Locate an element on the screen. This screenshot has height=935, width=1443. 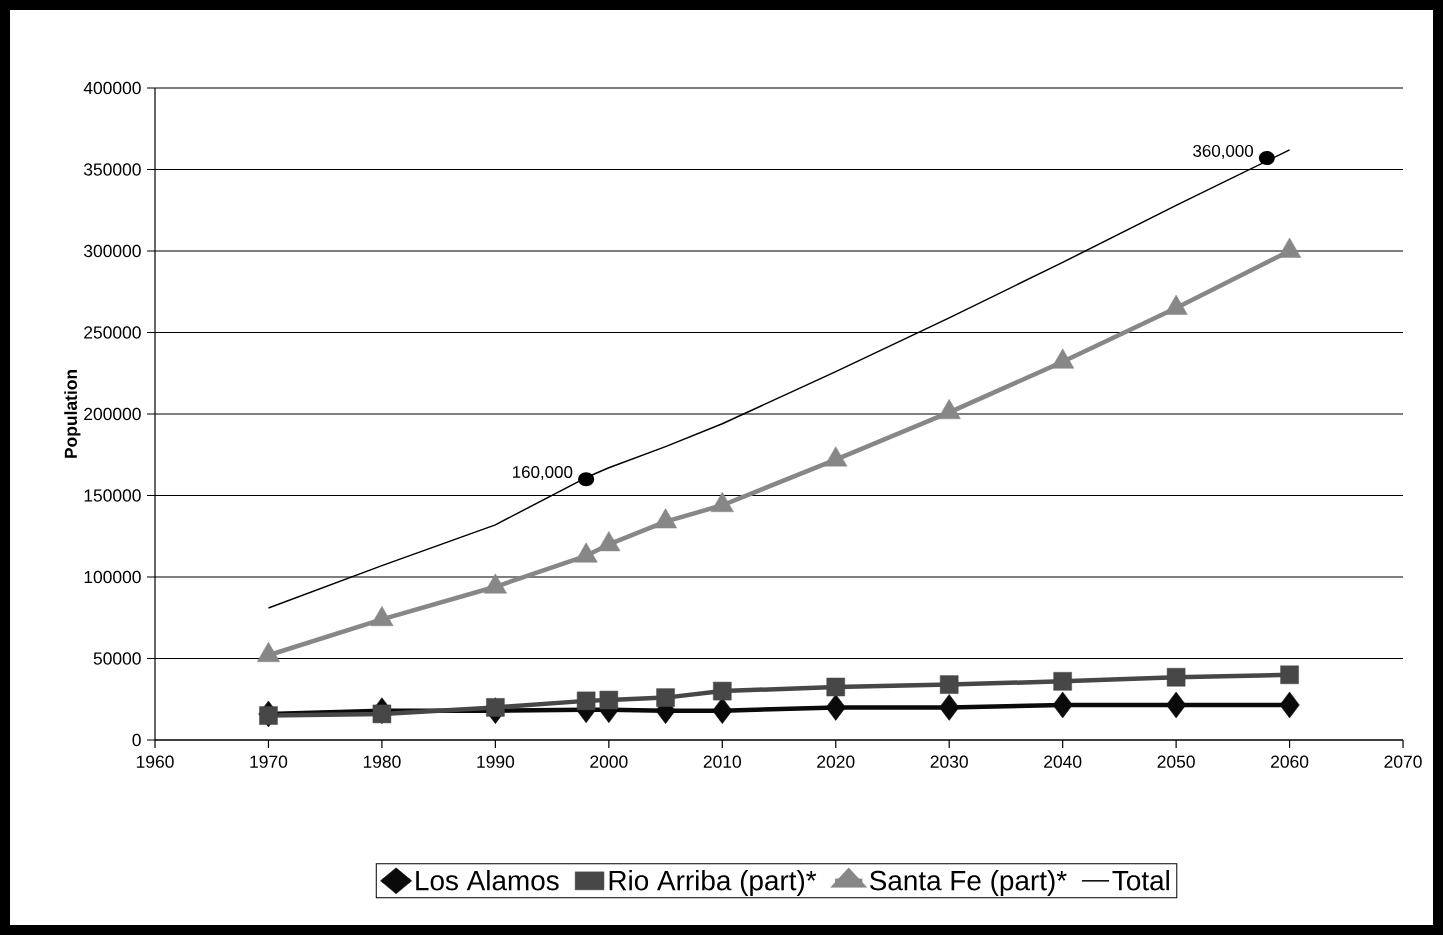
legend-label: Rio Arriba (part)* is located at coordinates (713, 882).